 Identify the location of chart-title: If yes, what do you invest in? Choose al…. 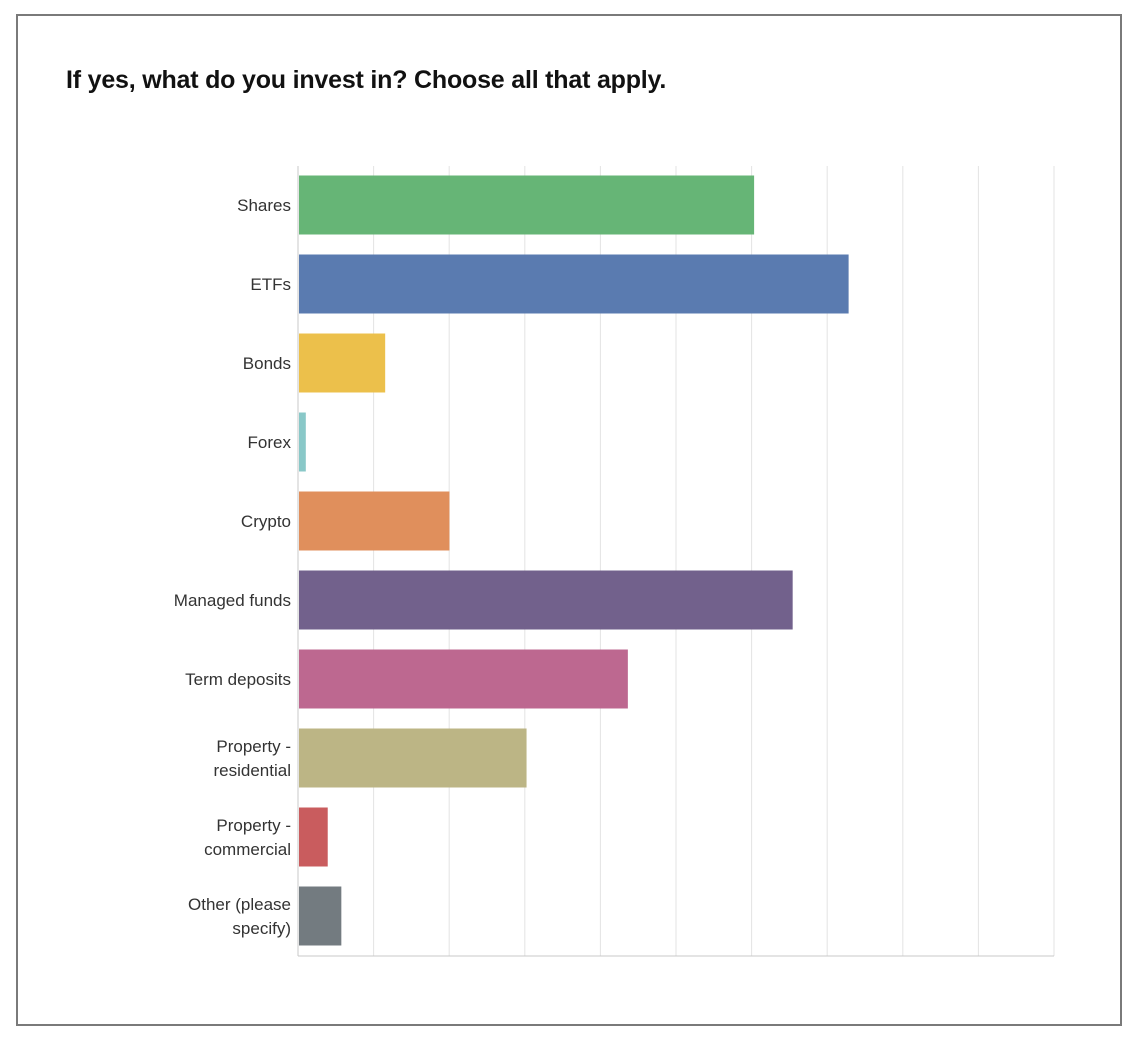
(366, 80).